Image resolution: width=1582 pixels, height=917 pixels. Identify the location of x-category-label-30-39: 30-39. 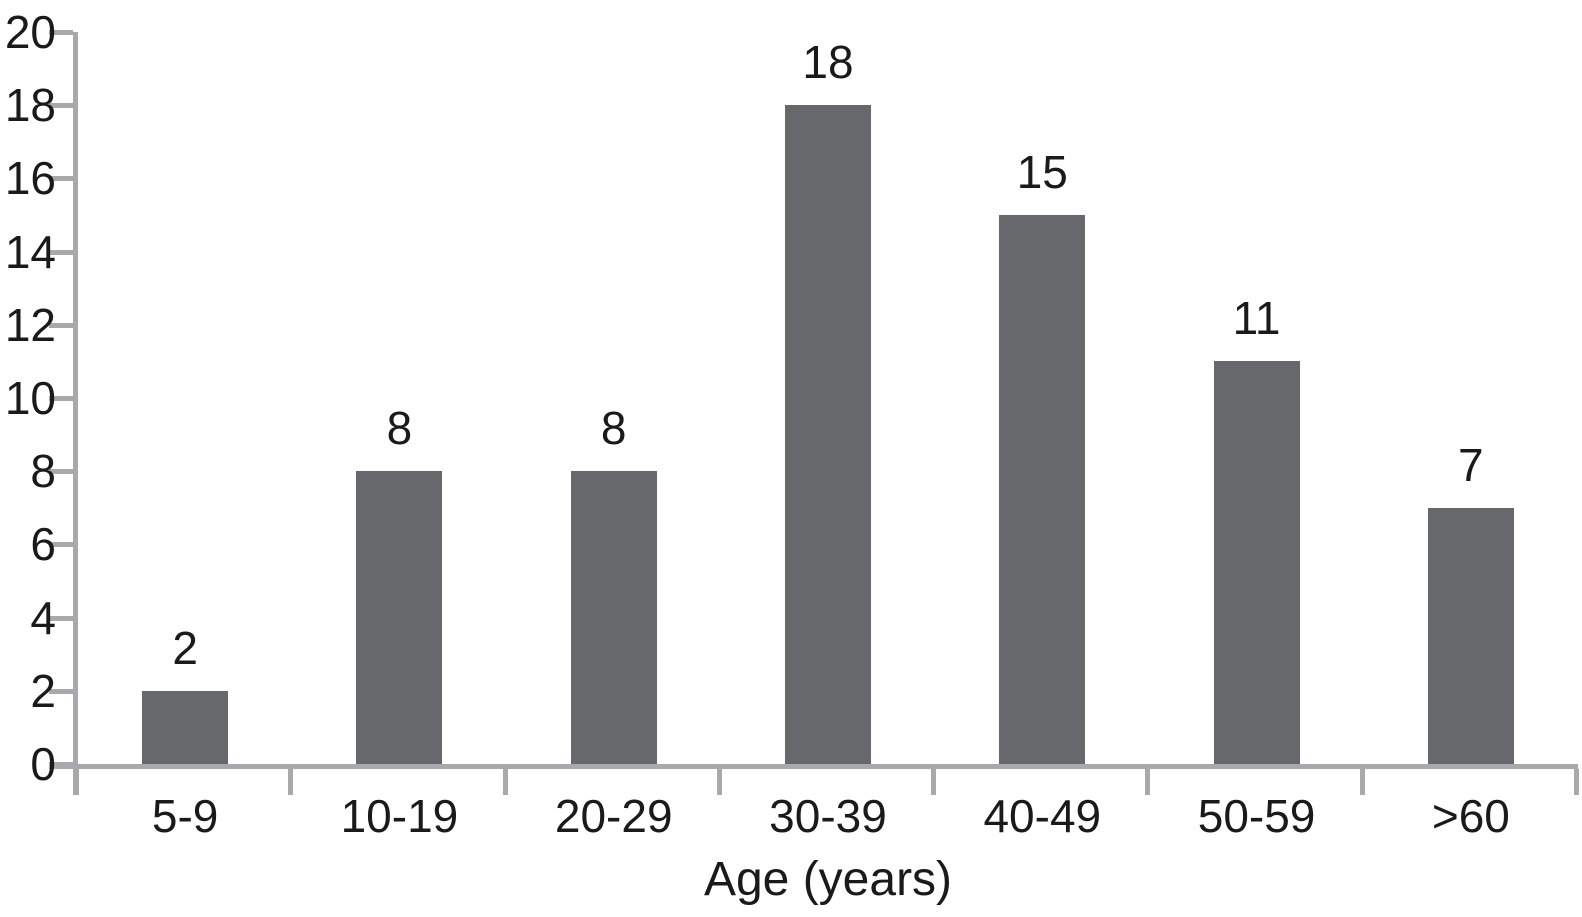
(828, 816).